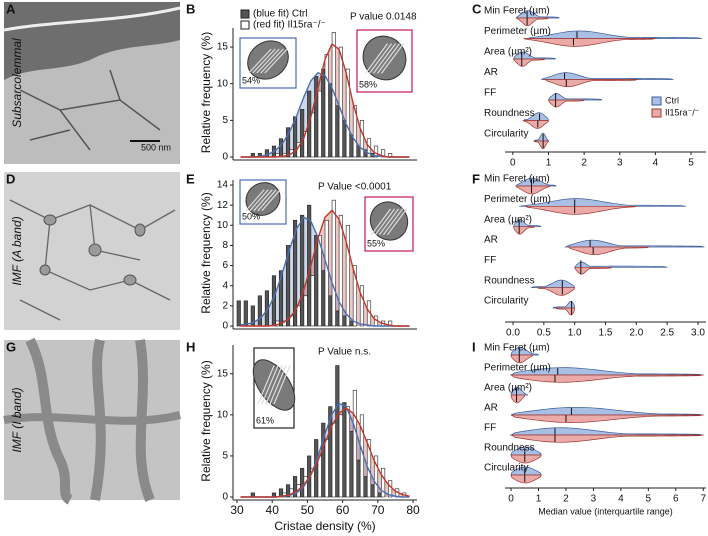 This screenshot has height=536, width=708. I want to click on x-tick-label: 1.5, so click(606, 333).